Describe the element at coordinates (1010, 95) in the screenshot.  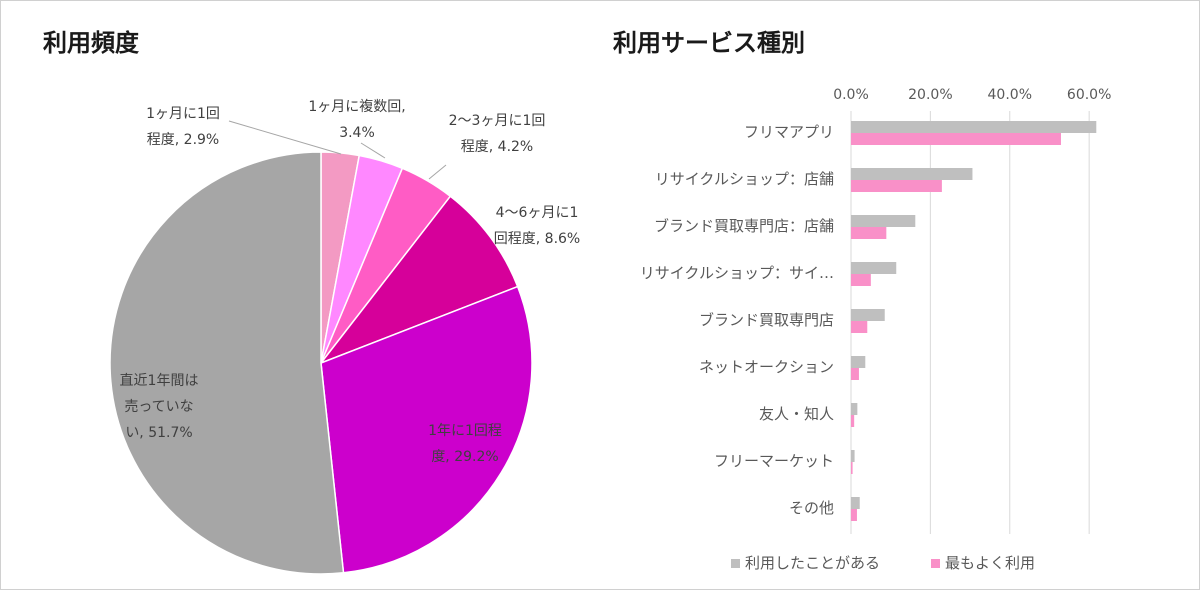
I see `x-tick-label: 40.0%` at that location.